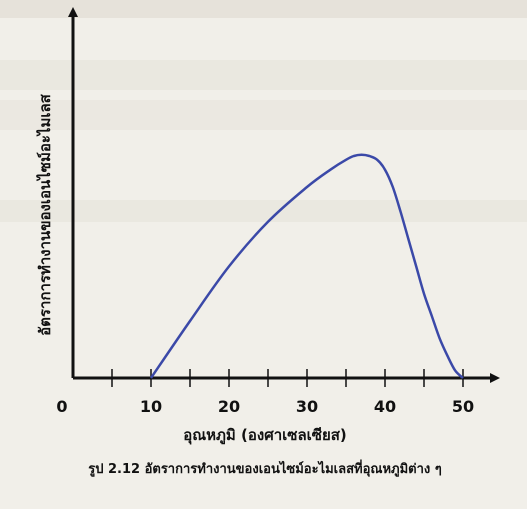  Describe the element at coordinates (265, 406) in the screenshot. I see `x-tick-labels: 0 10 20 30 40 50` at that location.